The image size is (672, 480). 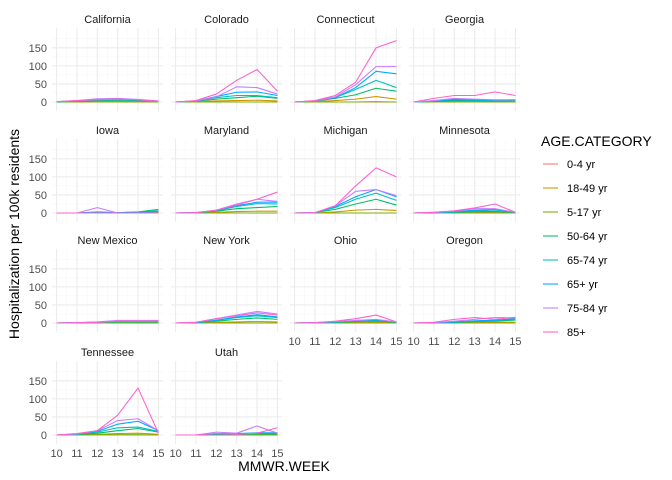 I want to click on facet-strip-label: Minnesota, so click(x=465, y=131).